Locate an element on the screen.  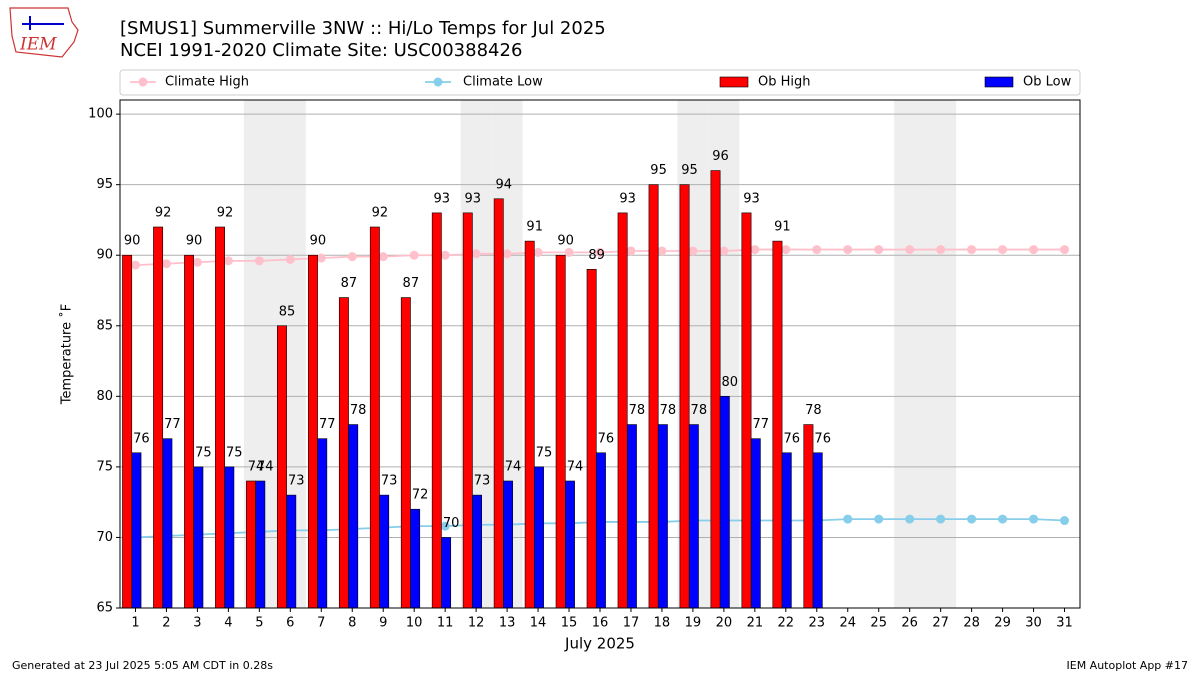
x-tick-label: 1 is located at coordinates (135, 623).